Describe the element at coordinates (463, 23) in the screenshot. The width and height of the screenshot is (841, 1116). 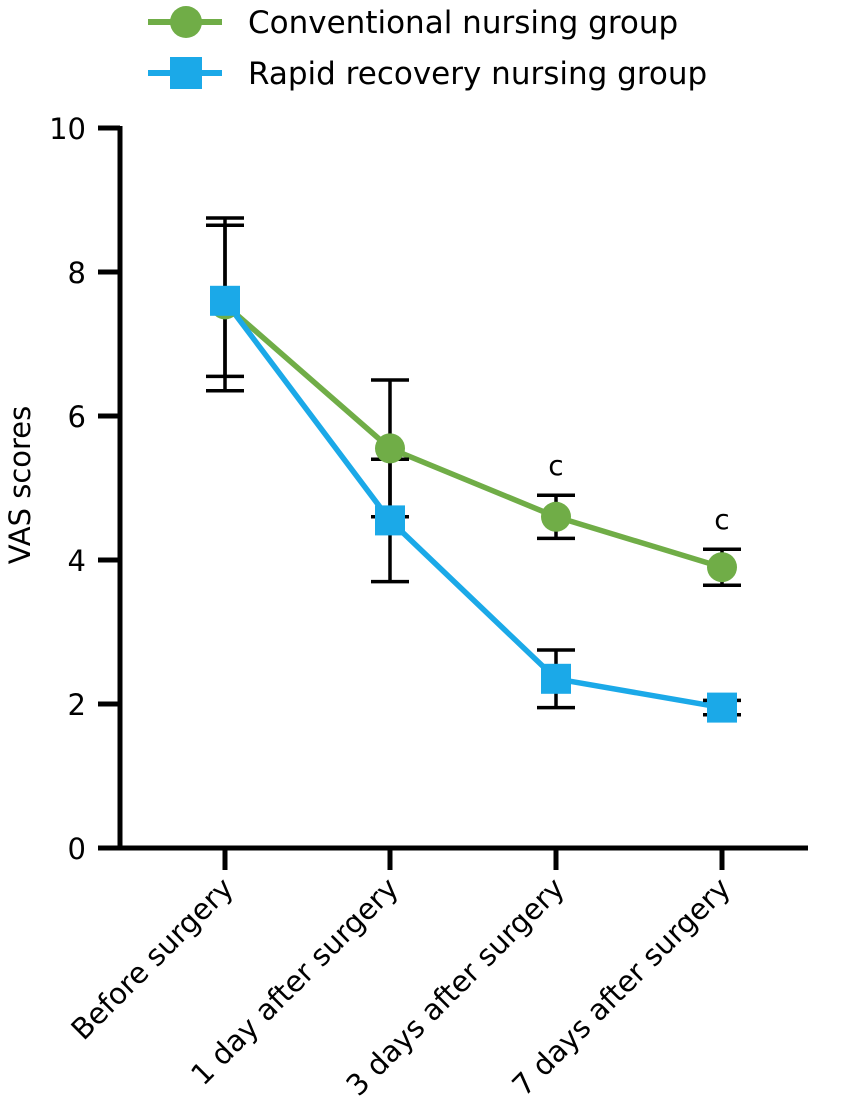
I see `legend-label: Conventional nursing group` at that location.